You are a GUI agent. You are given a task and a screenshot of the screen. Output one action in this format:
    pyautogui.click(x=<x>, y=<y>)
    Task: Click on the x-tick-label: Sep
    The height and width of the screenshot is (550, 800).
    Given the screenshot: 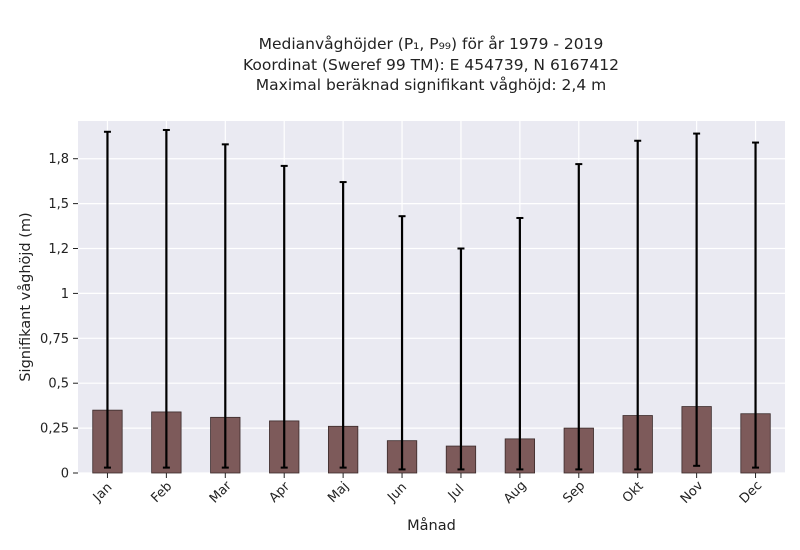 What is the action you would take?
    pyautogui.click(x=574, y=493)
    